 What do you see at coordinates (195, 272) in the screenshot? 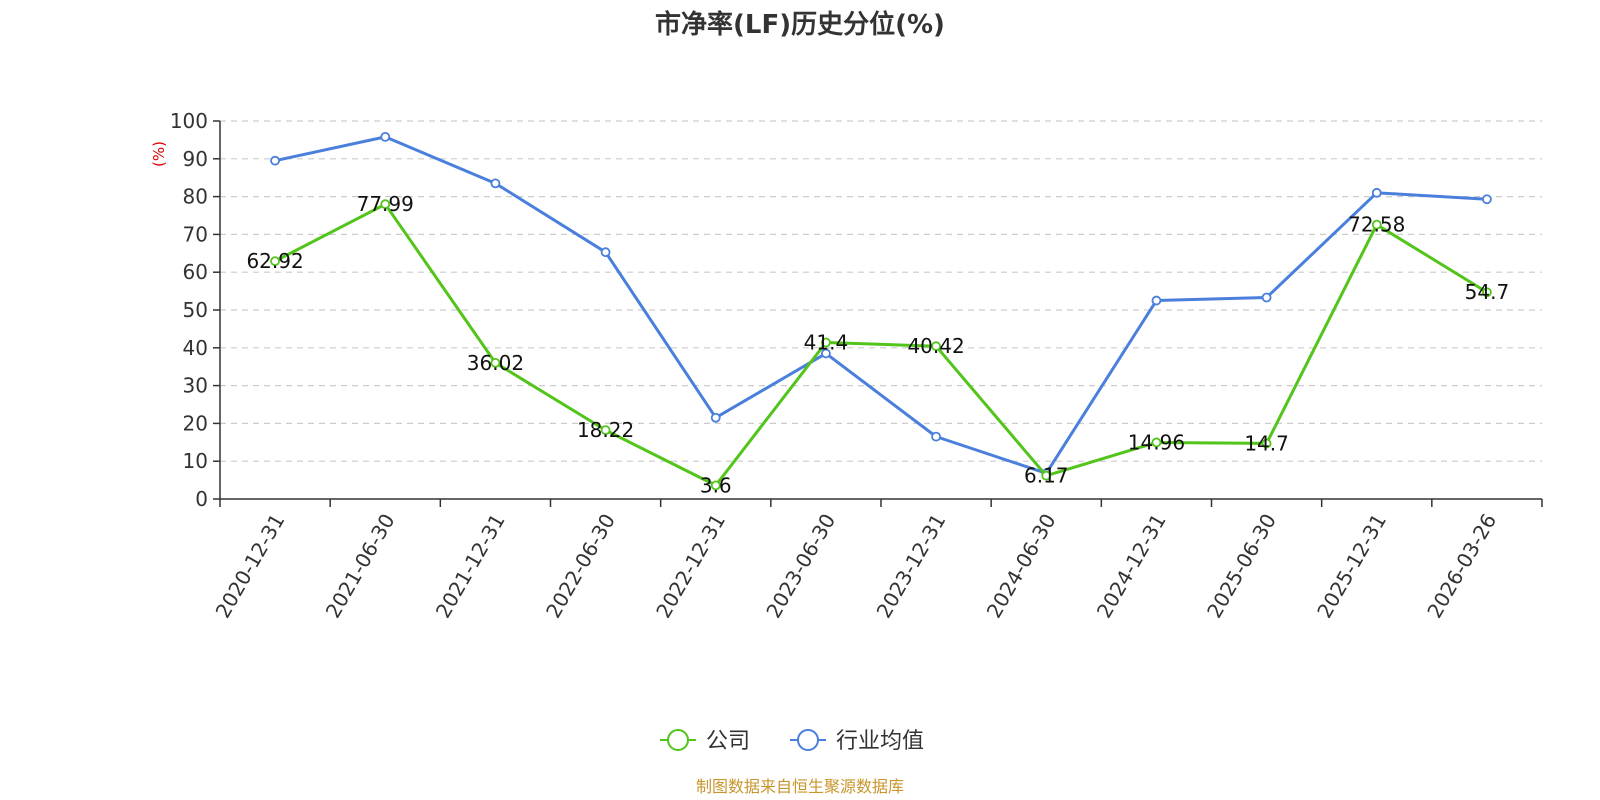
I see `y-tick-label: 60` at bounding box center [195, 272].